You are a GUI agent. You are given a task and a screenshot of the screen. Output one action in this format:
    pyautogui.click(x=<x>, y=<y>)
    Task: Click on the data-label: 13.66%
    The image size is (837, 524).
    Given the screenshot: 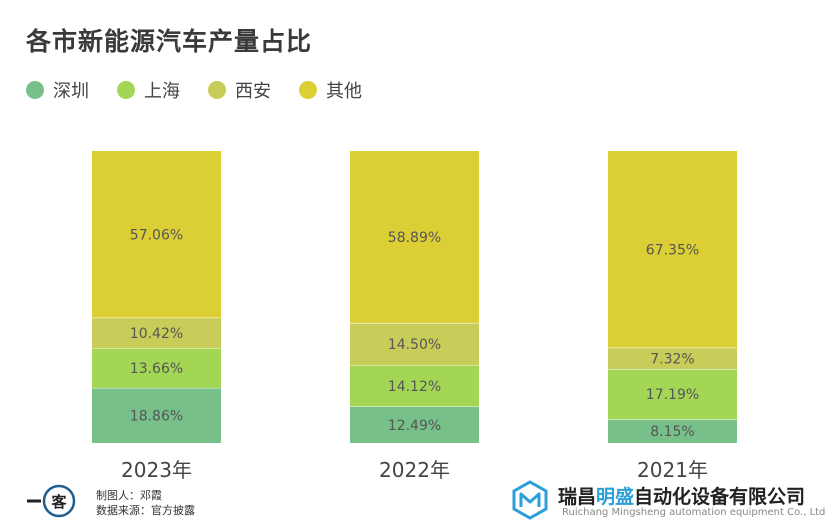 What is the action you would take?
    pyautogui.click(x=156, y=369)
    